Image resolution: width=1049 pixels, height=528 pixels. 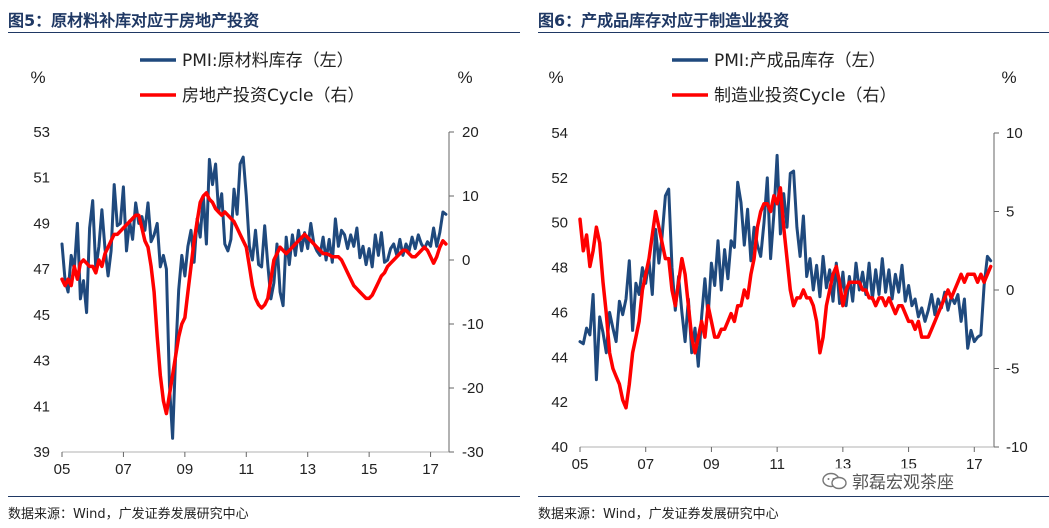 I want to click on left-tick-label: 48, so click(x=559, y=268).